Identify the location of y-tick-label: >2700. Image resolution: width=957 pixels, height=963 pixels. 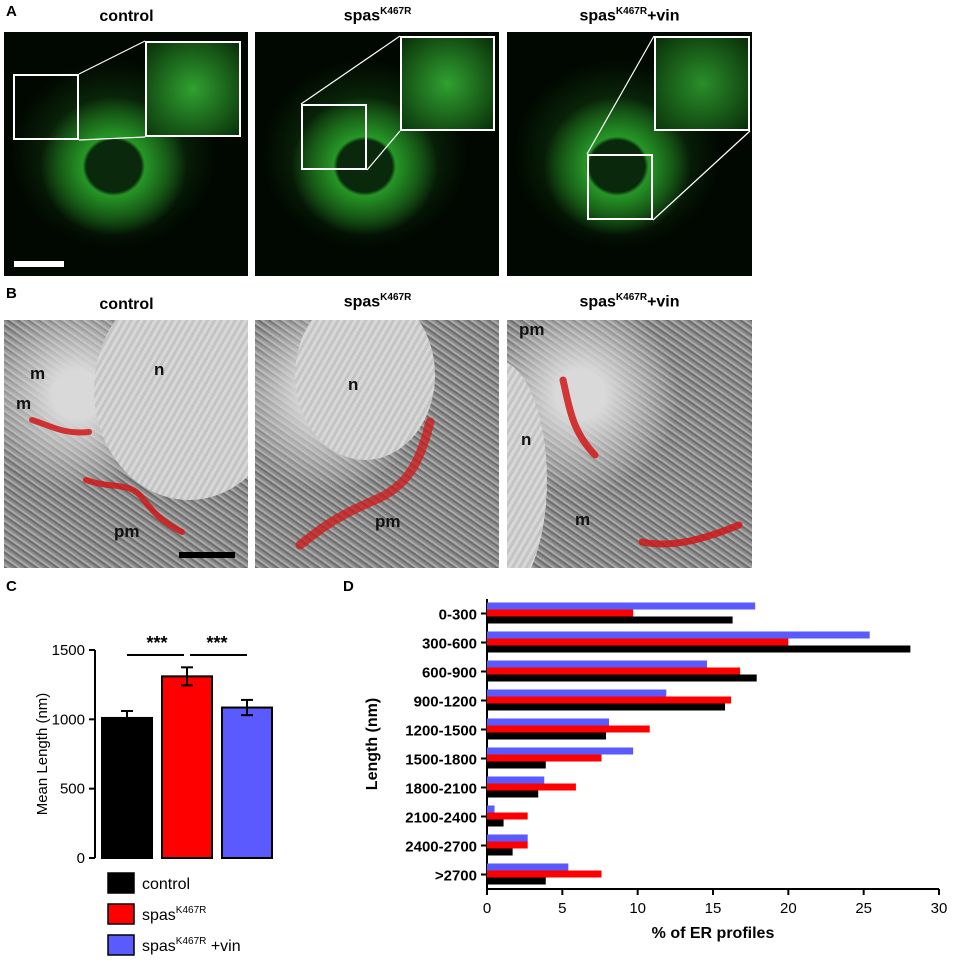
(456, 876).